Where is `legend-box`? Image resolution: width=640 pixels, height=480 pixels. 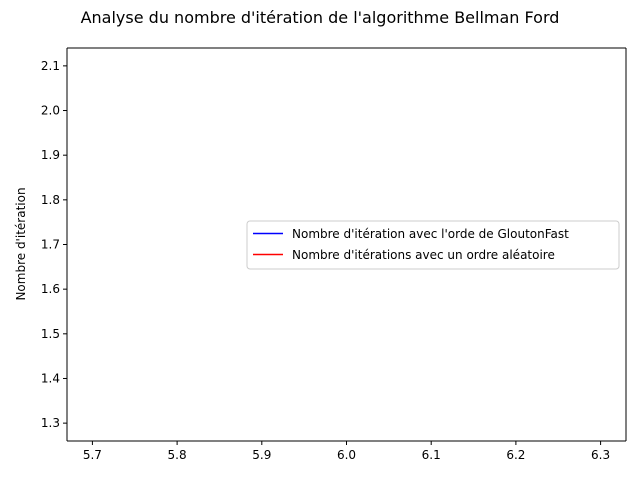
legend-box is located at coordinates (433, 245).